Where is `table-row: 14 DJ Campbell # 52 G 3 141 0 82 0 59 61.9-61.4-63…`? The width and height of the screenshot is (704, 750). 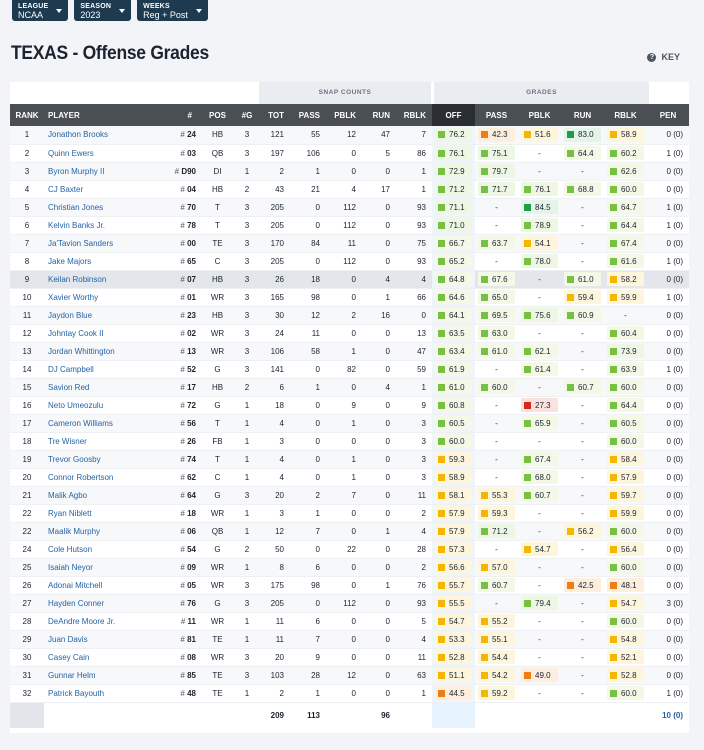
table-row: 14 DJ Campbell # 52 G 3 141 0 82 0 59 61.9-61.4-63… is located at coordinates (349, 369).